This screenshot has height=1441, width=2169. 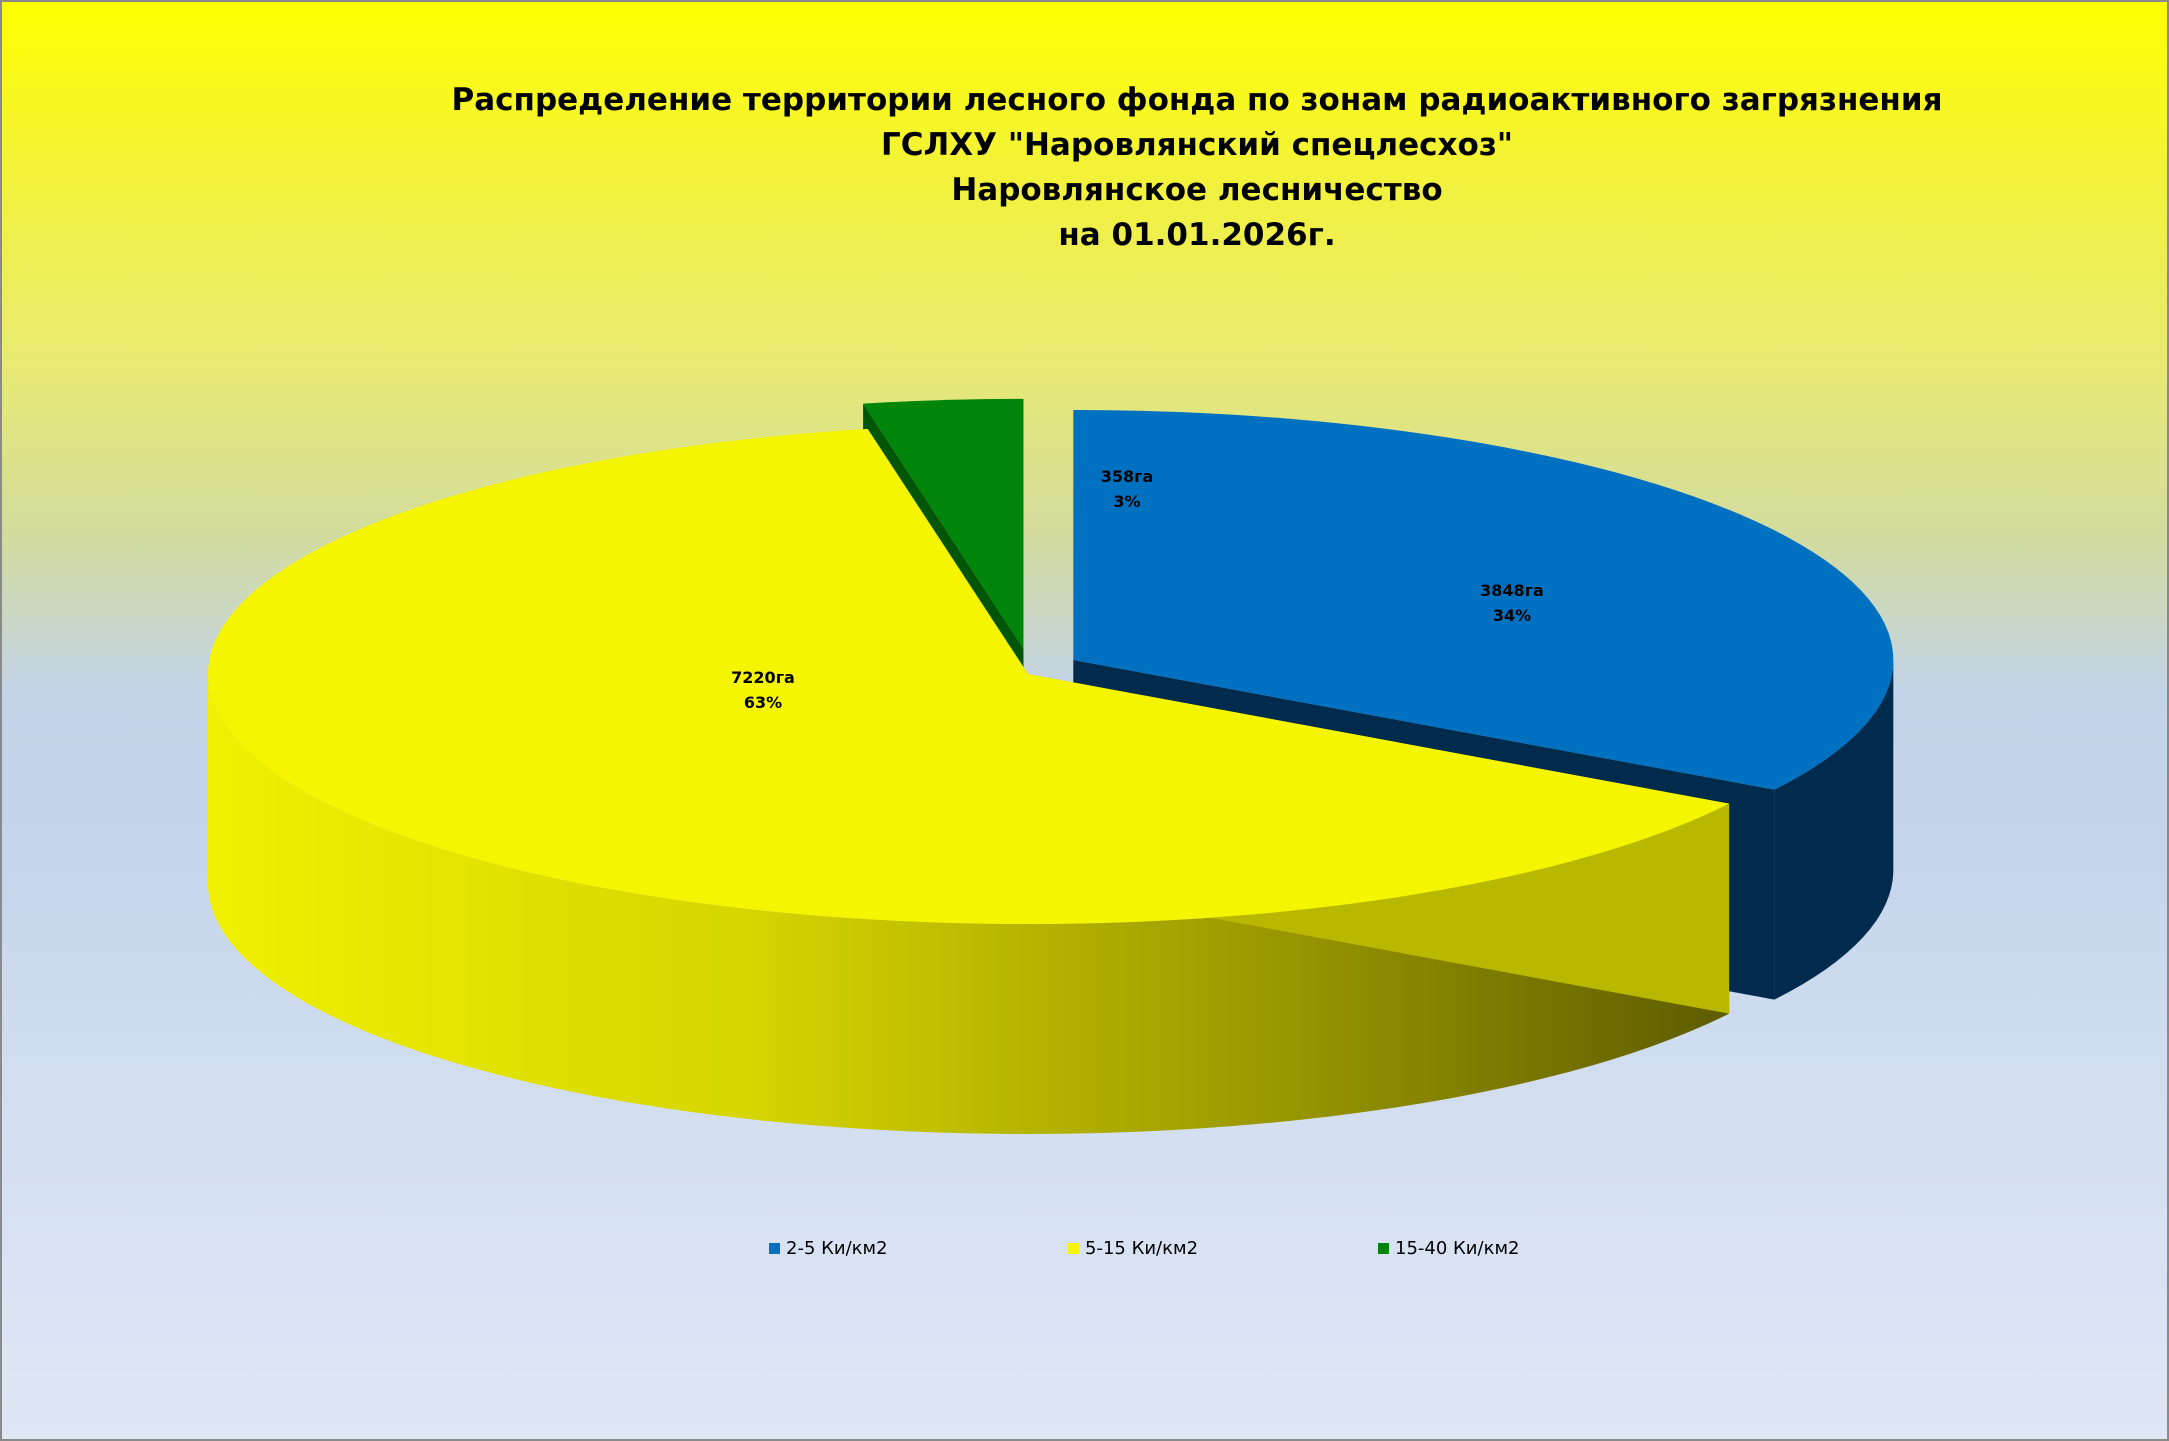 What do you see at coordinates (943, 523) in the screenshot?
I see `slice-top-green` at bounding box center [943, 523].